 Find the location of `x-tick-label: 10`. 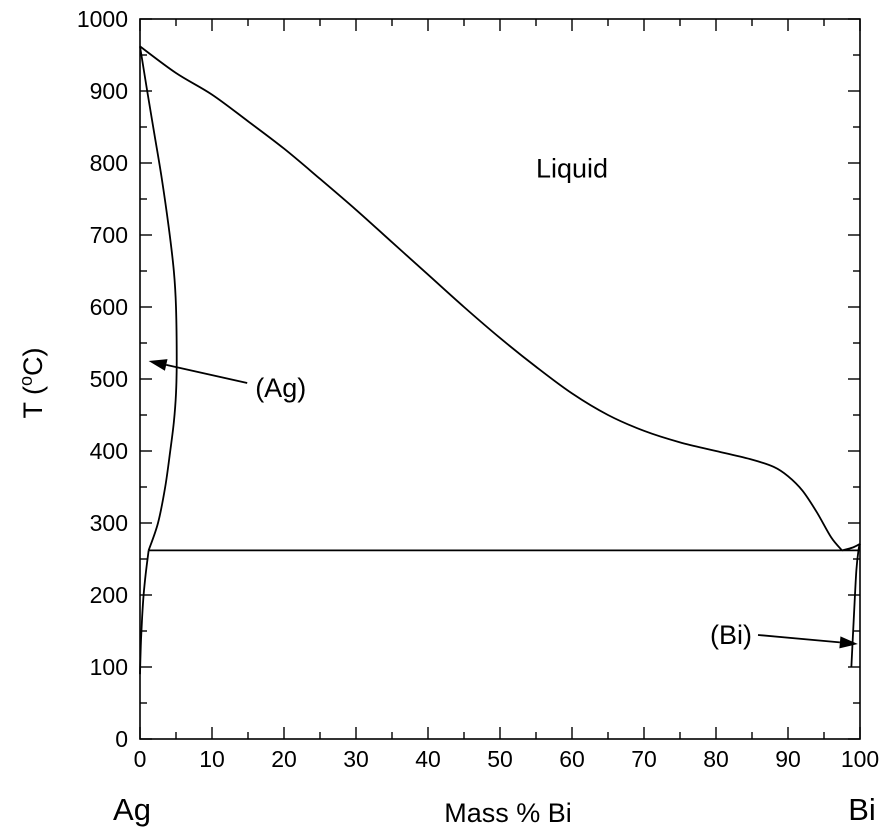

x-tick-label: 10 is located at coordinates (212, 759).